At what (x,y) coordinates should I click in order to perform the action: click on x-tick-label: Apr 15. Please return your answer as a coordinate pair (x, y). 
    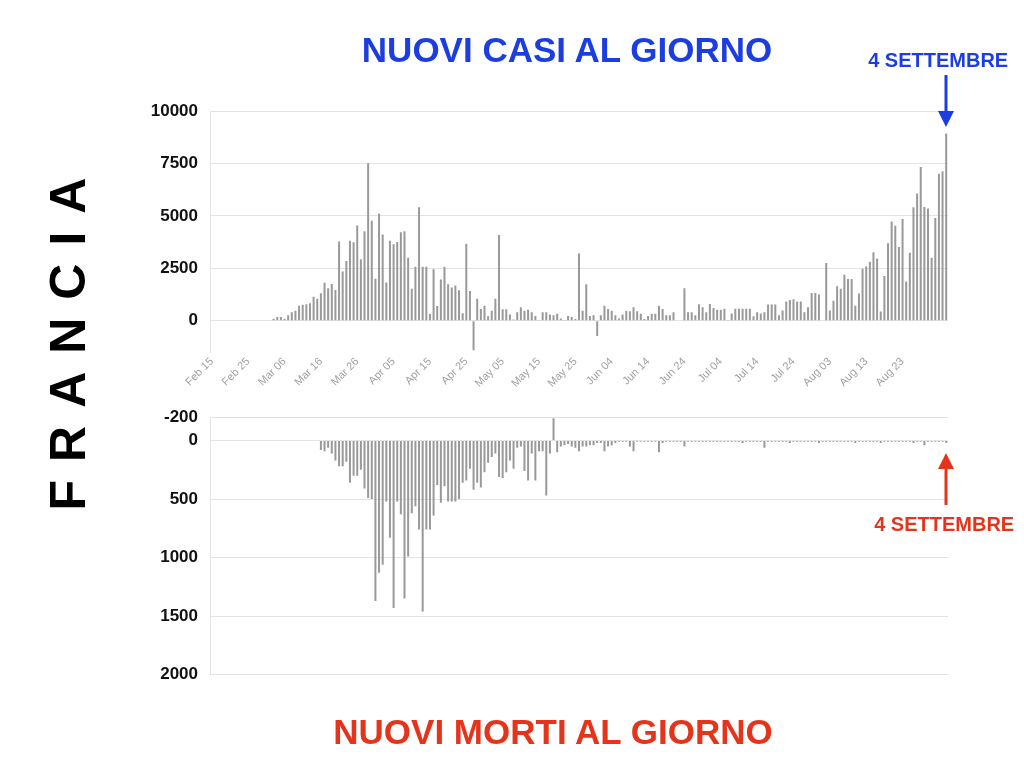
    Looking at the image, I should click on (418, 370).